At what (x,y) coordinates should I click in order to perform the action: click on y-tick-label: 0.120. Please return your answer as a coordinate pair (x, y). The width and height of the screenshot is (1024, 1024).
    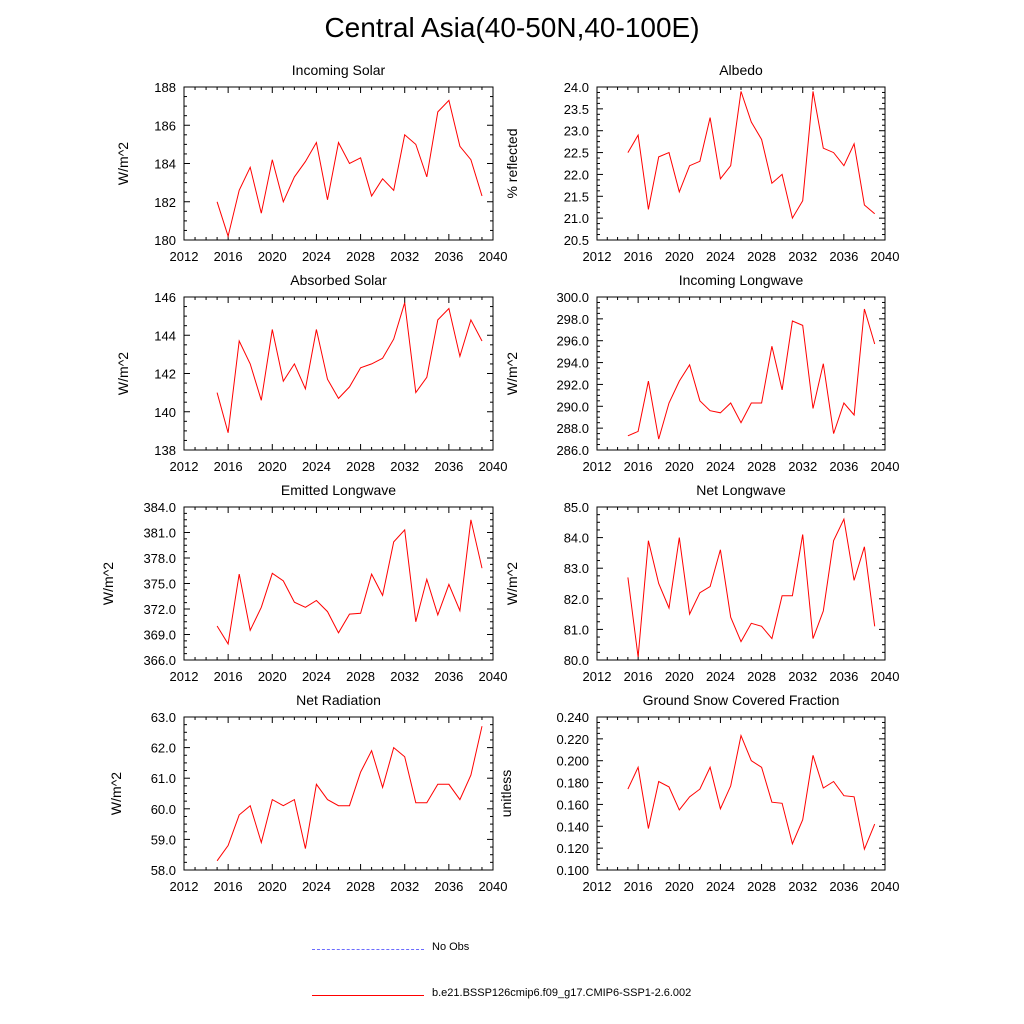
    Looking at the image, I should click on (572, 848).